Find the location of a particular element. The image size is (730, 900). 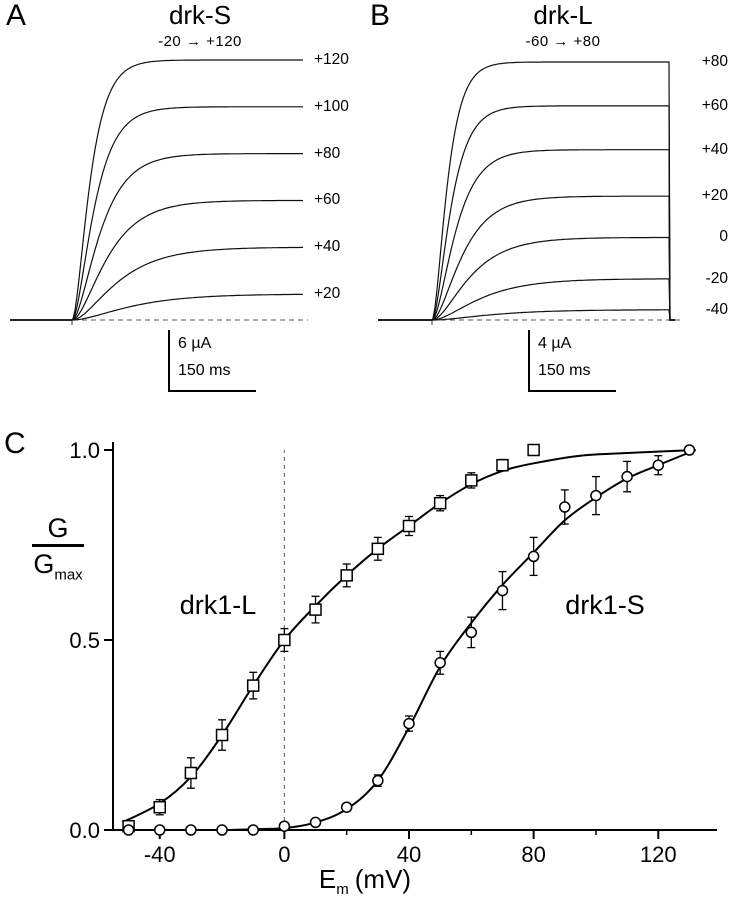

panel-b-scale-current-label: 4 µA is located at coordinates (555, 343).